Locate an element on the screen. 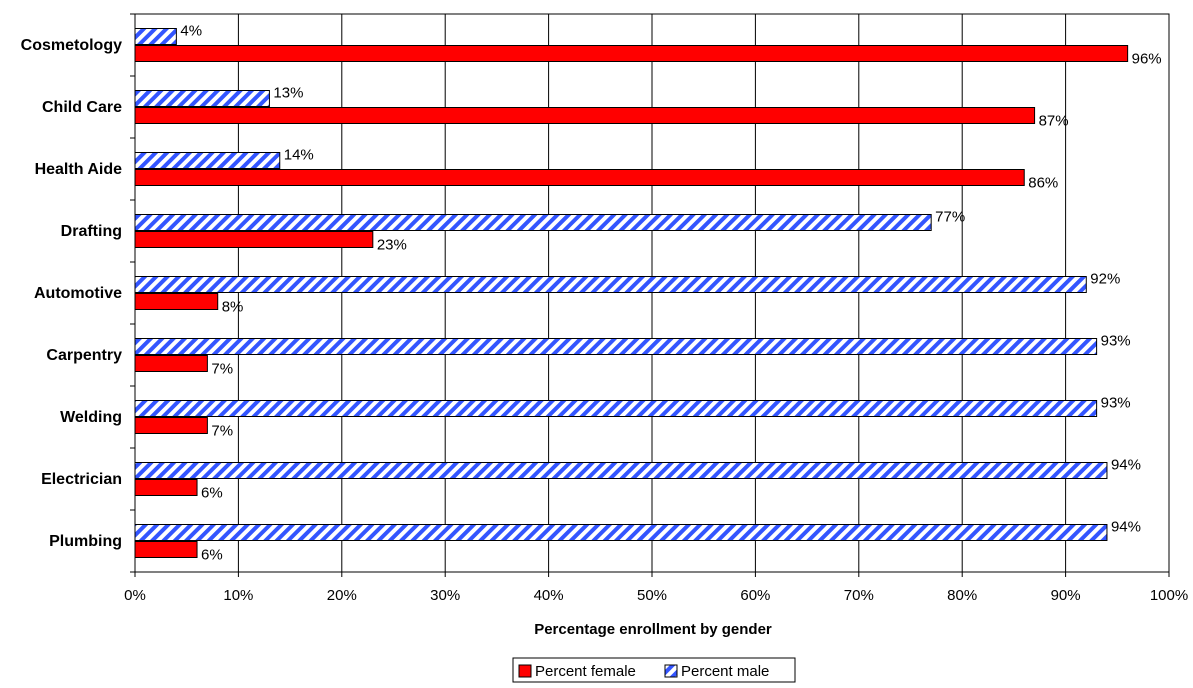 The image size is (1193, 688). data-label-female: 23% is located at coordinates (392, 245).